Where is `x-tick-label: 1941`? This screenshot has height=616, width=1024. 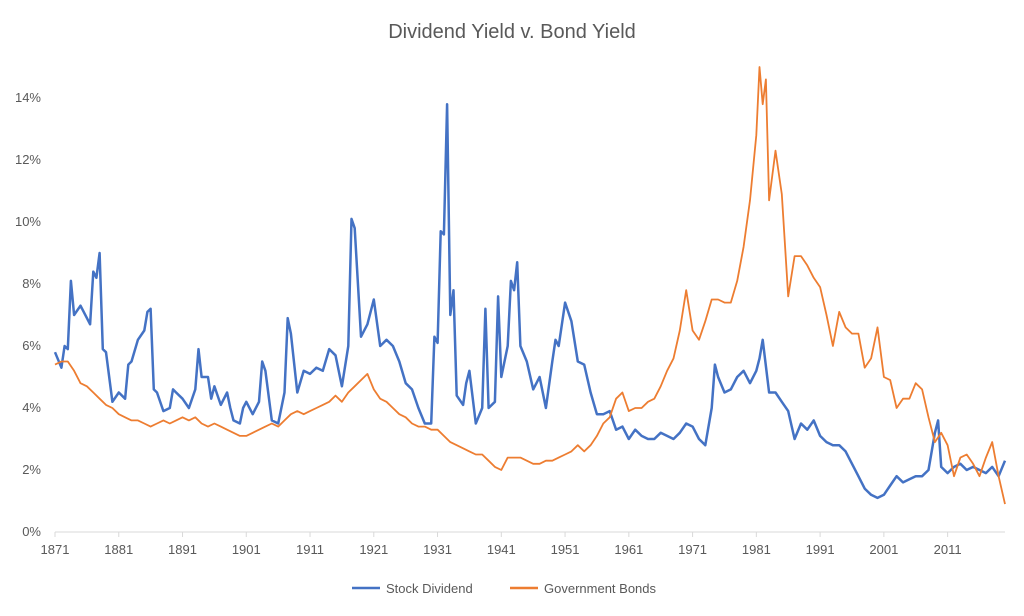
x-tick-label: 1941 is located at coordinates (501, 549).